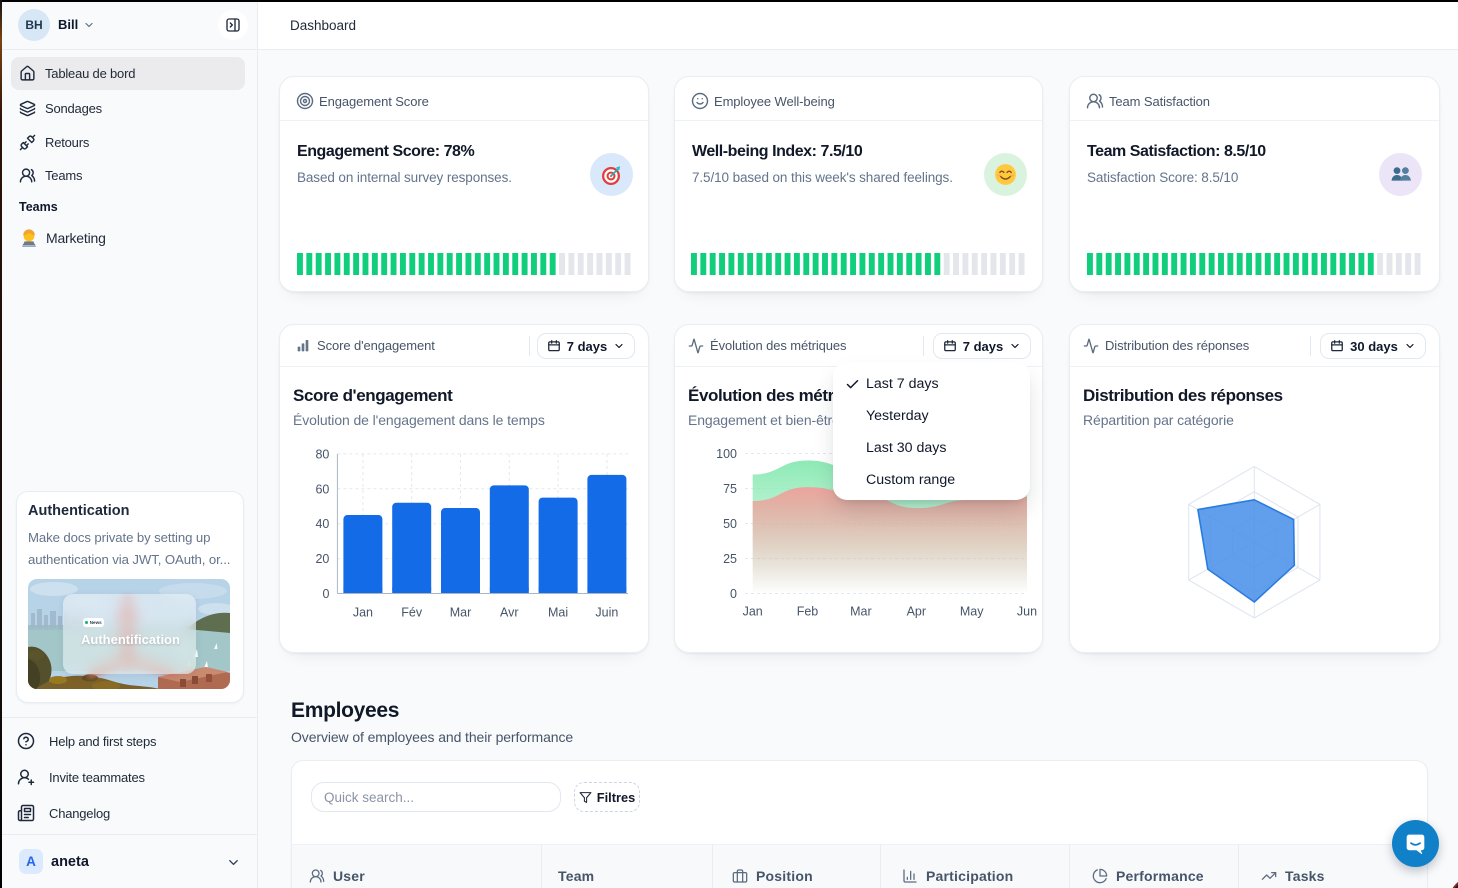 The width and height of the screenshot is (1458, 888). I want to click on svg-text: Feb, so click(808, 612).